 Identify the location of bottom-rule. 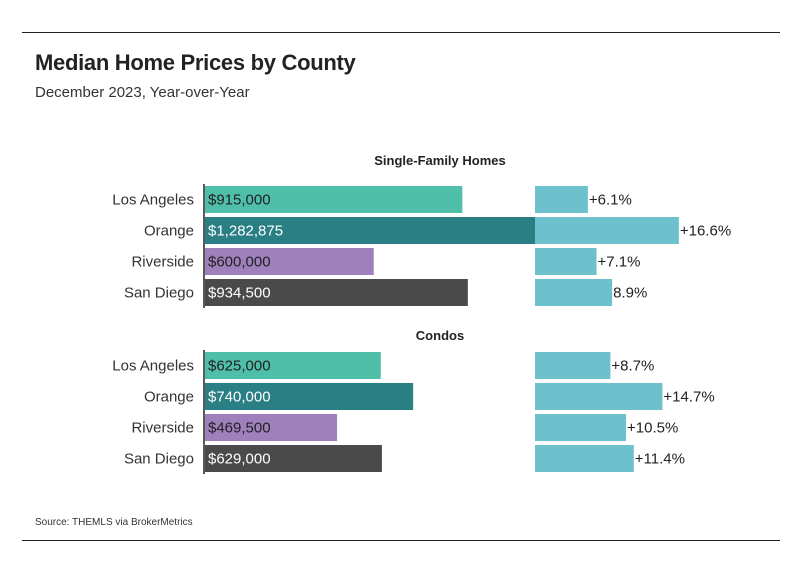
(401, 540).